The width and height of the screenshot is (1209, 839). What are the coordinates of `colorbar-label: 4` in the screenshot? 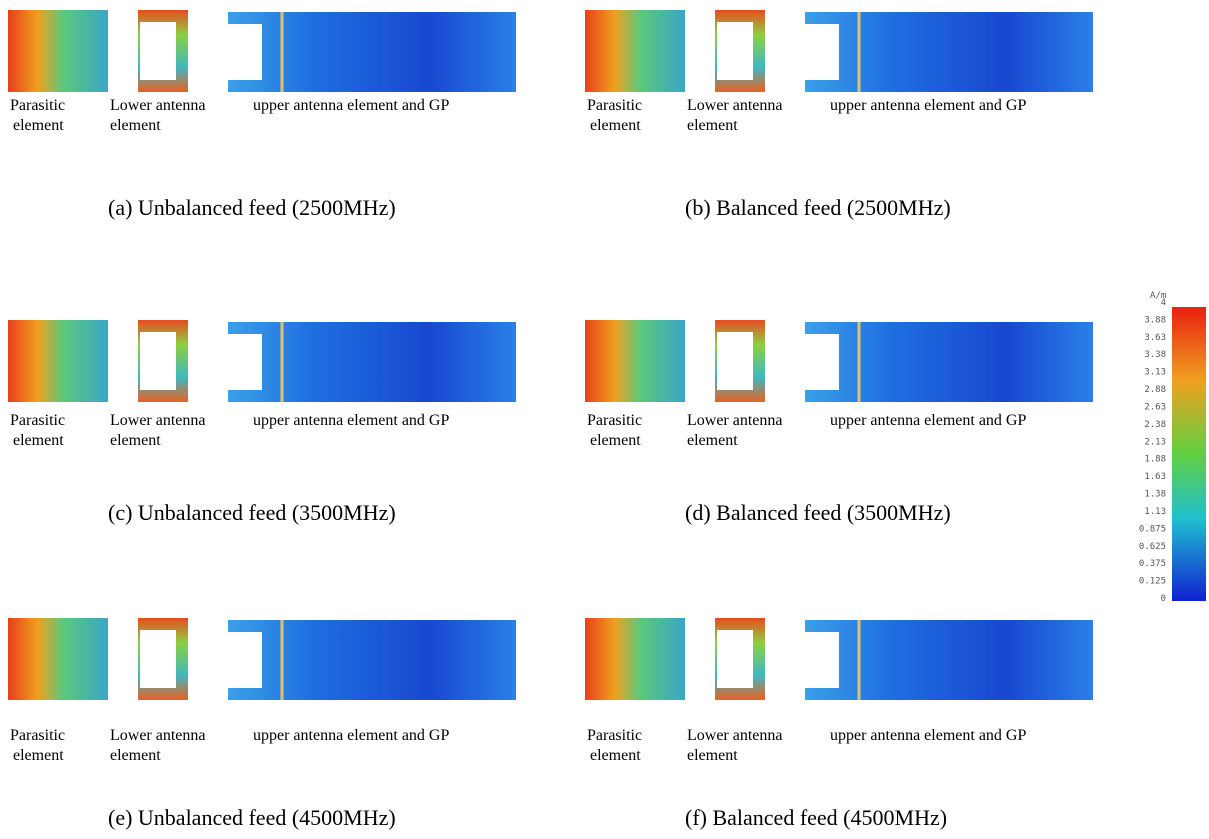 It's located at (1163, 303).